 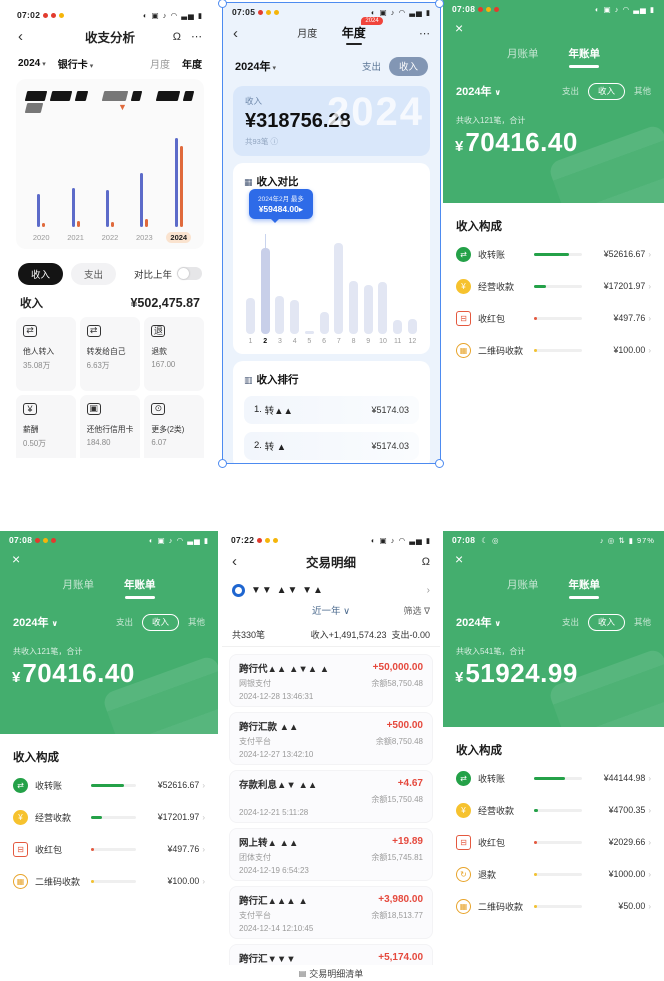 What do you see at coordinates (331, 589) in the screenshot?
I see `bank-account-row: ▼▼ ▲▼ ▼▲ ›` at bounding box center [331, 589].